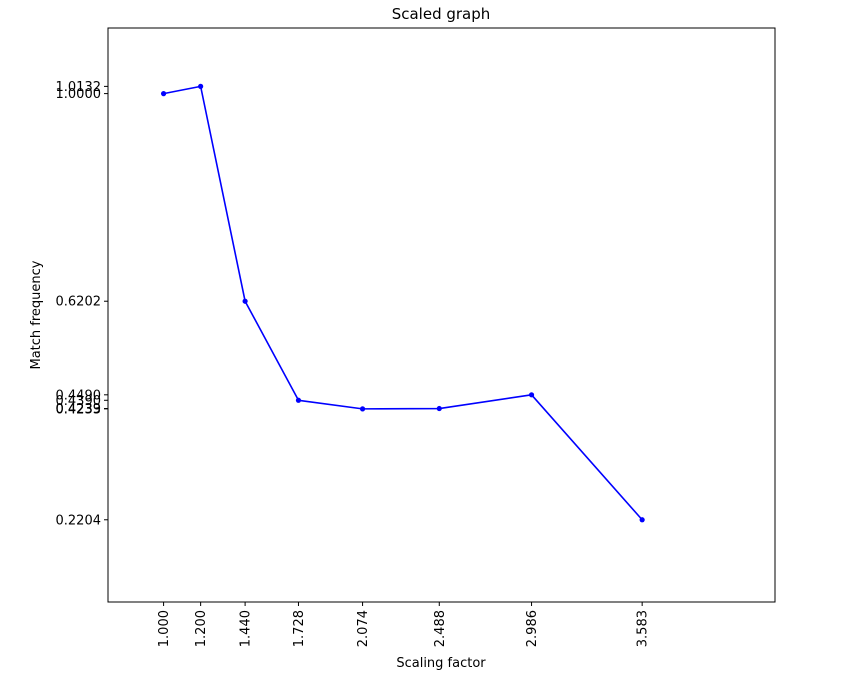 Image resolution: width=861 pixels, height=683 pixels. I want to click on x-axis-ticks: 1.000 1.200 1.440 1.728 2.074 2.488 2.986 3.583, so click(404, 624).